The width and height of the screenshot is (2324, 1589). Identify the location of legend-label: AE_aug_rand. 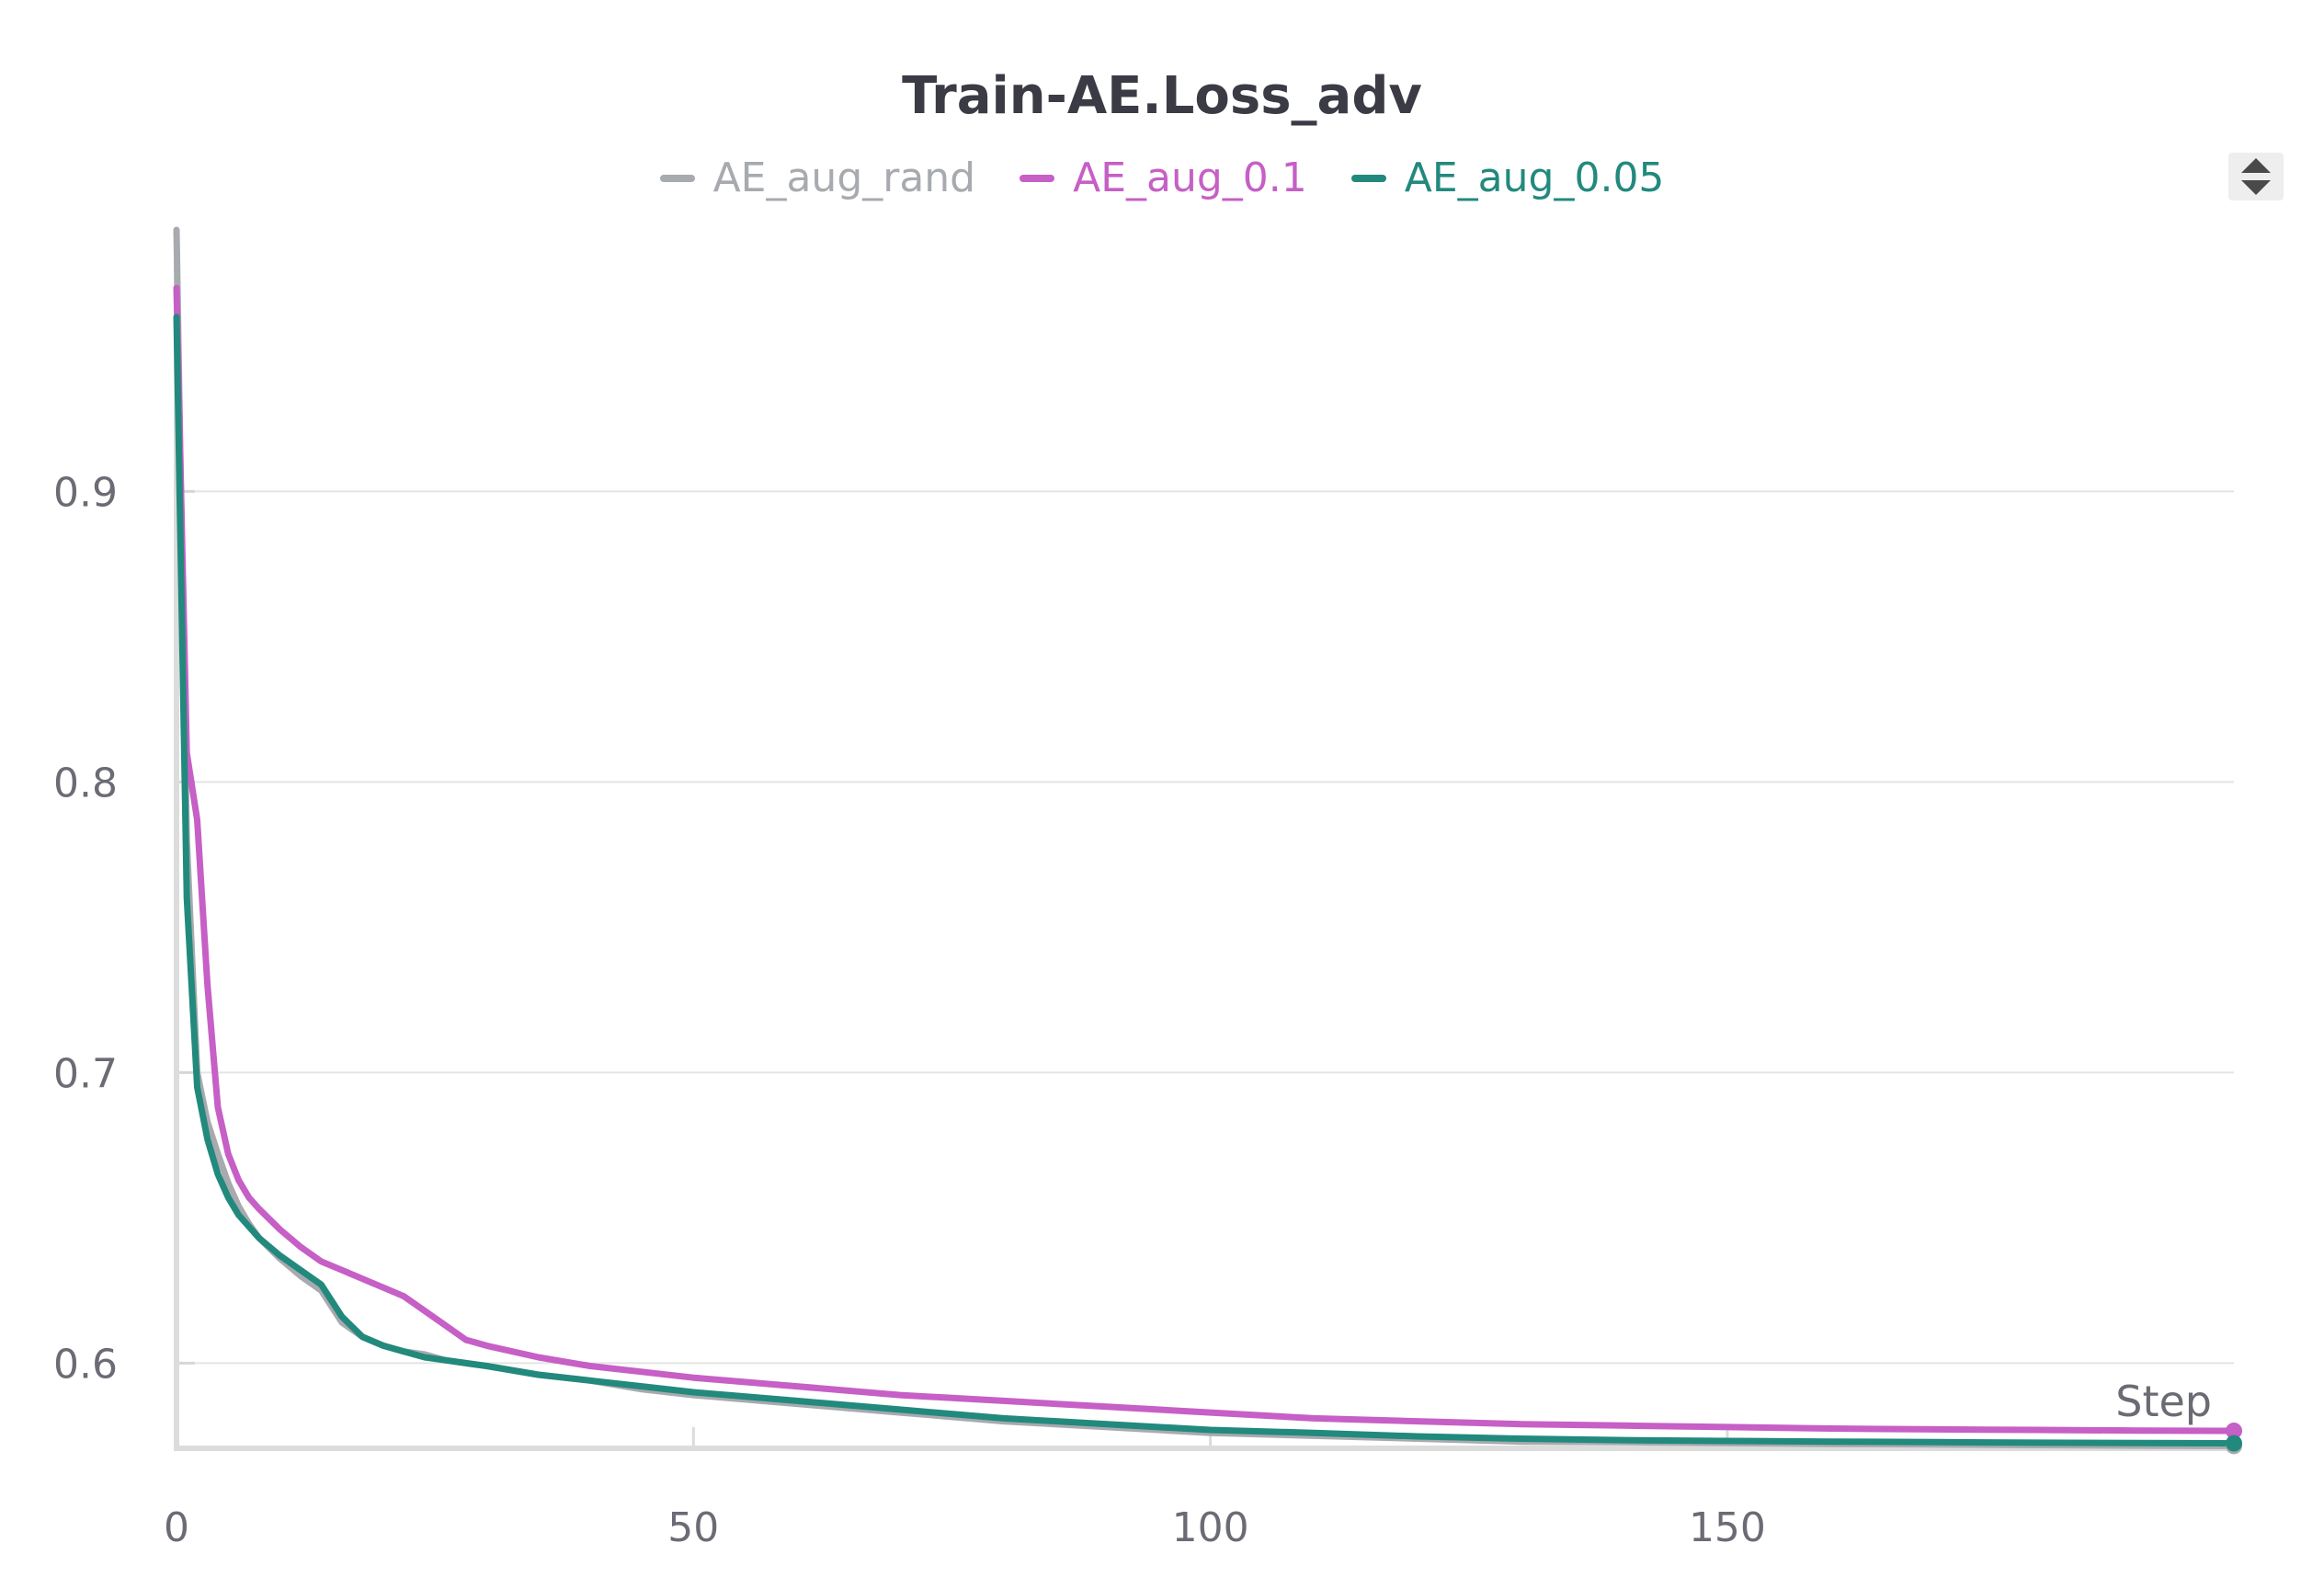
(844, 178).